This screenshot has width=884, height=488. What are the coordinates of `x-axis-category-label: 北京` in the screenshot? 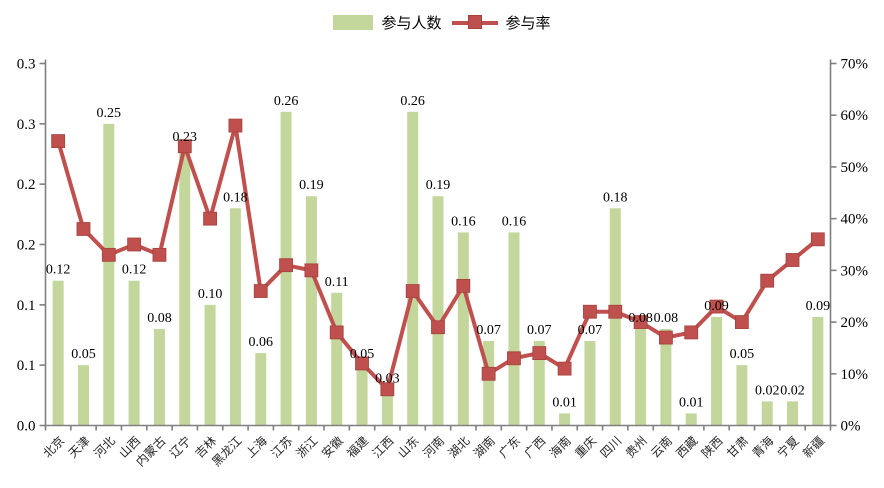 It's located at (53, 447).